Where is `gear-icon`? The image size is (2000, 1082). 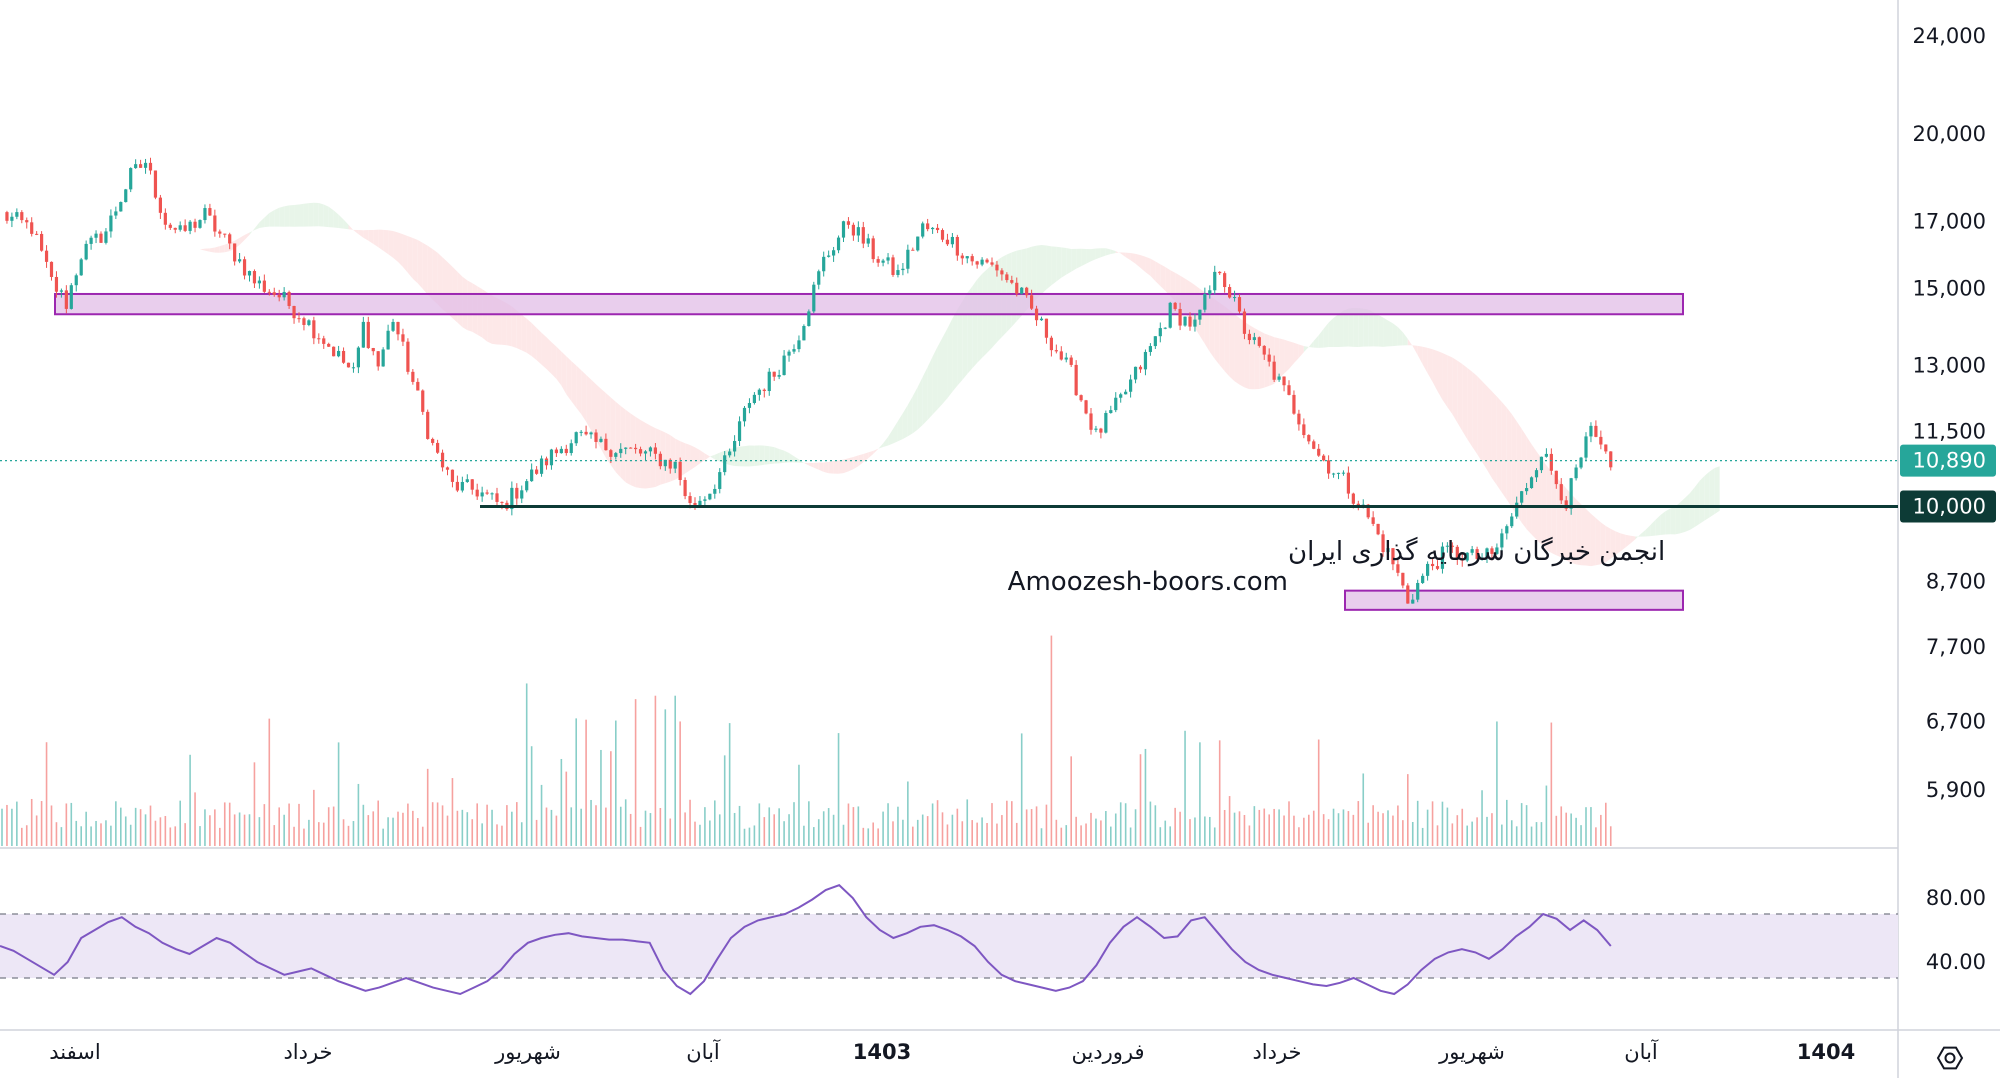
gear-icon is located at coordinates (1950, 1058).